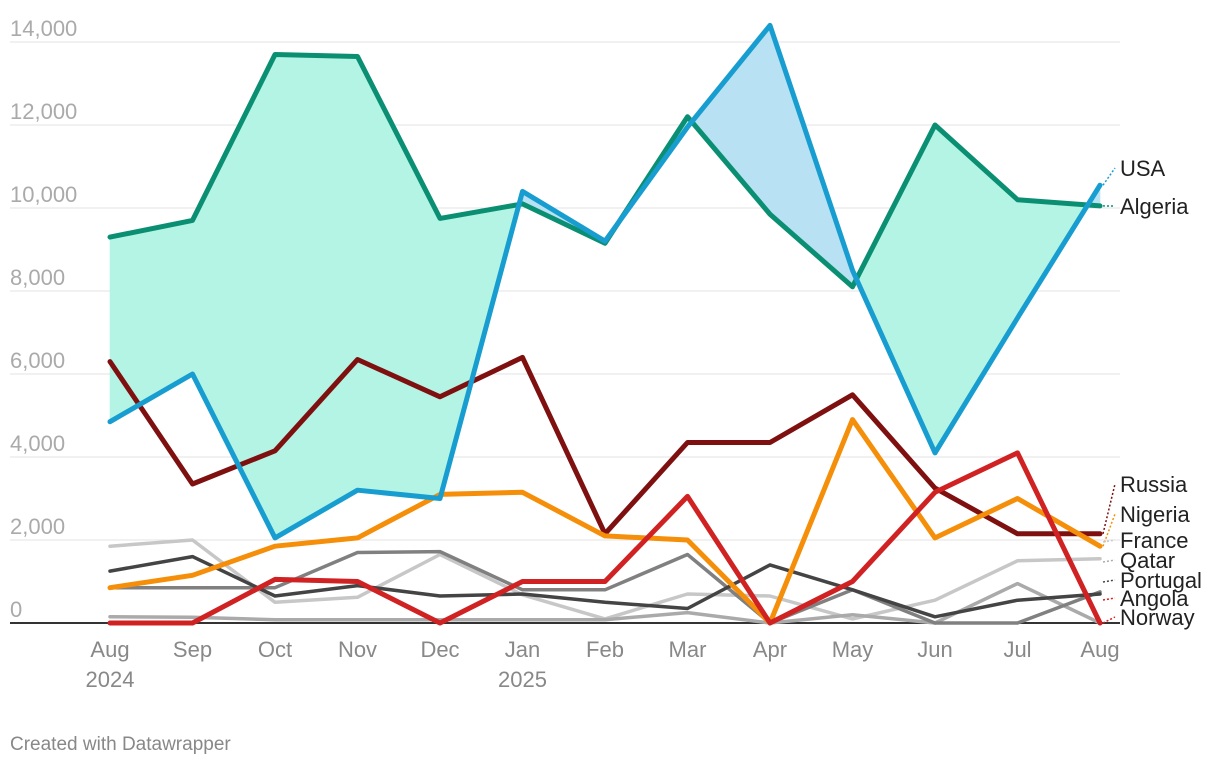 Image resolution: width=1220 pixels, height=770 pixels. I want to click on x-tick-label: Apr, so click(770, 649).